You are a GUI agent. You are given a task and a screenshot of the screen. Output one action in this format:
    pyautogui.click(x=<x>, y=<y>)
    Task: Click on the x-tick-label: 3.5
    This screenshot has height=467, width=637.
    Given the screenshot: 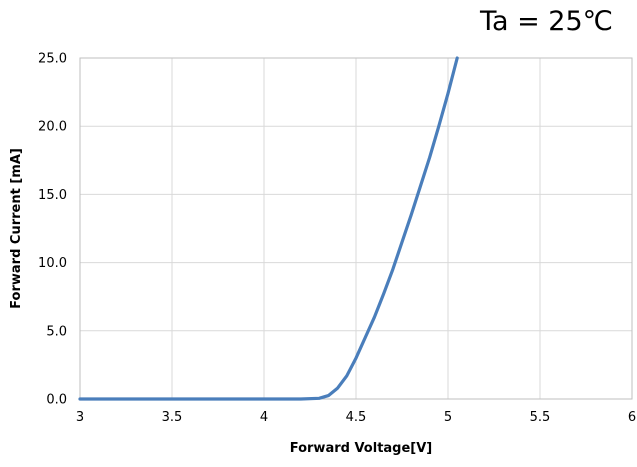 What is the action you would take?
    pyautogui.click(x=172, y=417)
    